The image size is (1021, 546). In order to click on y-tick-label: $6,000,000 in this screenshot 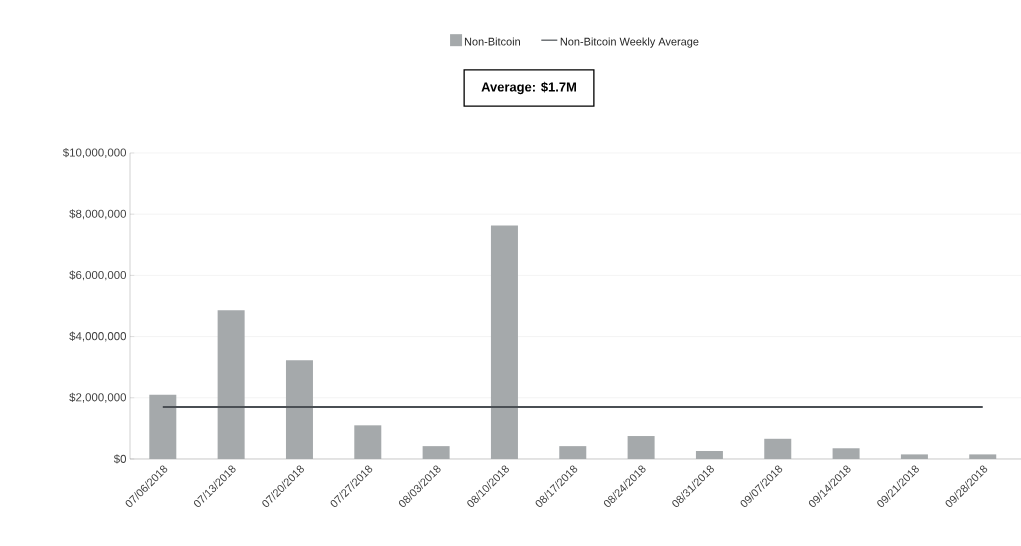, I will do `click(98, 275)`.